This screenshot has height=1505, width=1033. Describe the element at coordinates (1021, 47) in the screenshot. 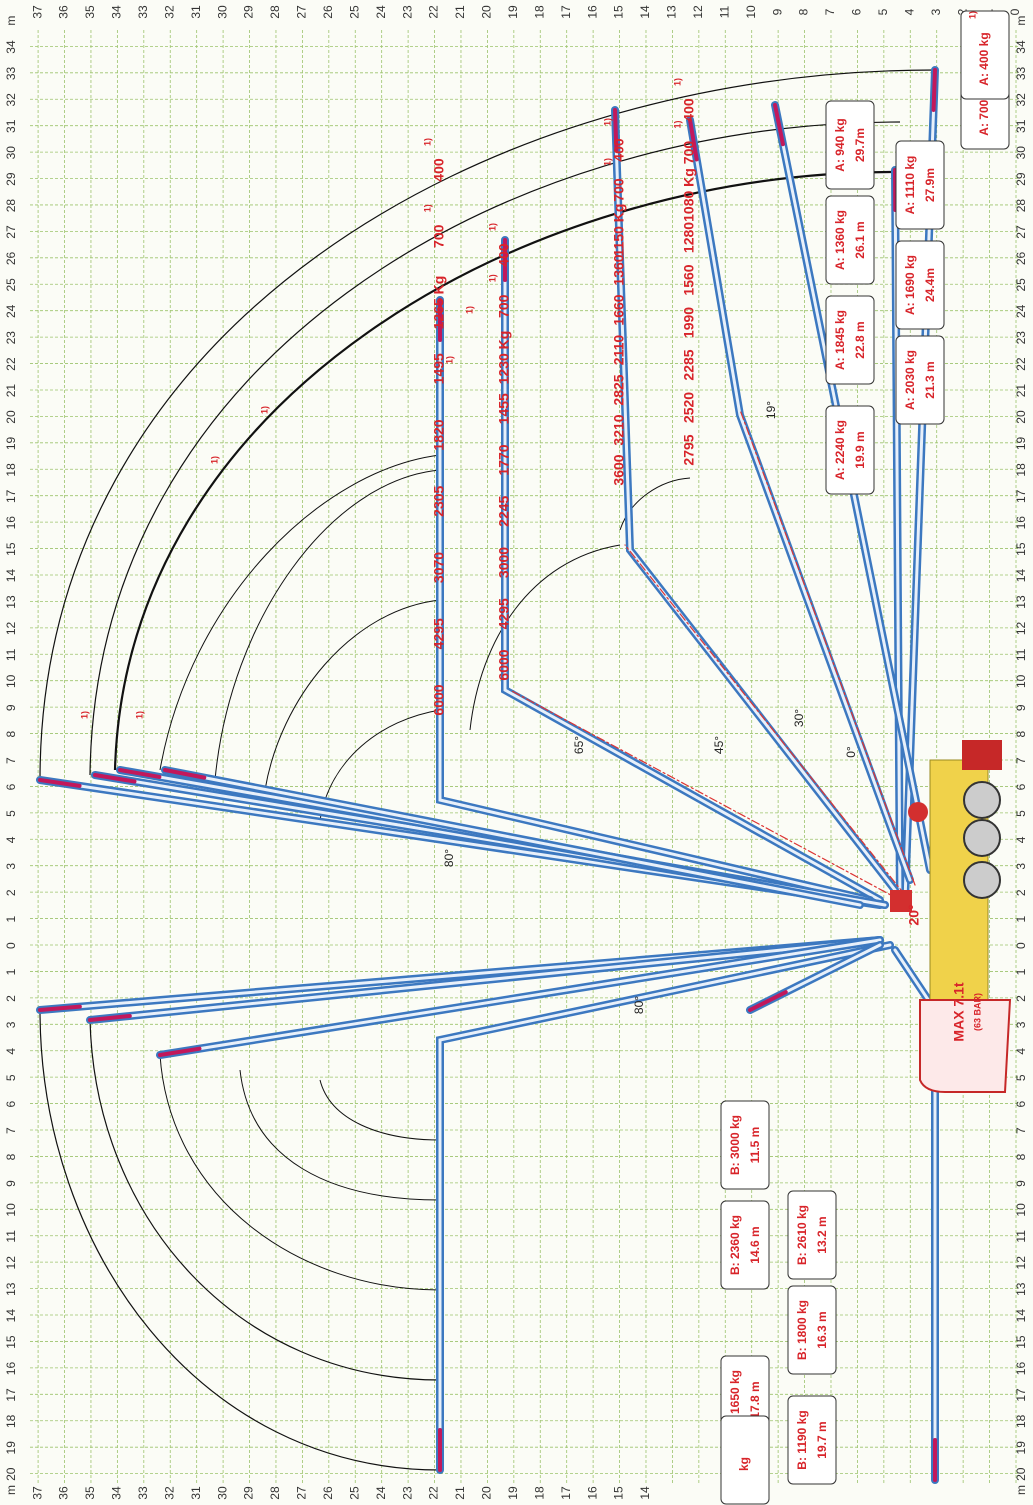

I see `reach-tick: 34` at that location.